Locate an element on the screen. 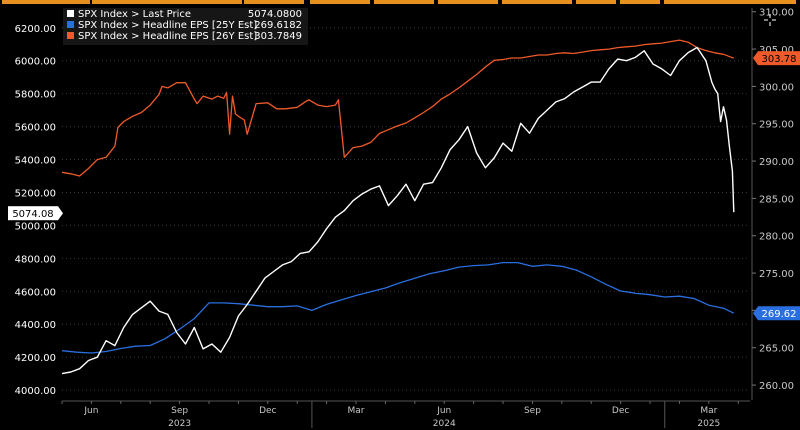  crosshair-icon is located at coordinates (770, 20).